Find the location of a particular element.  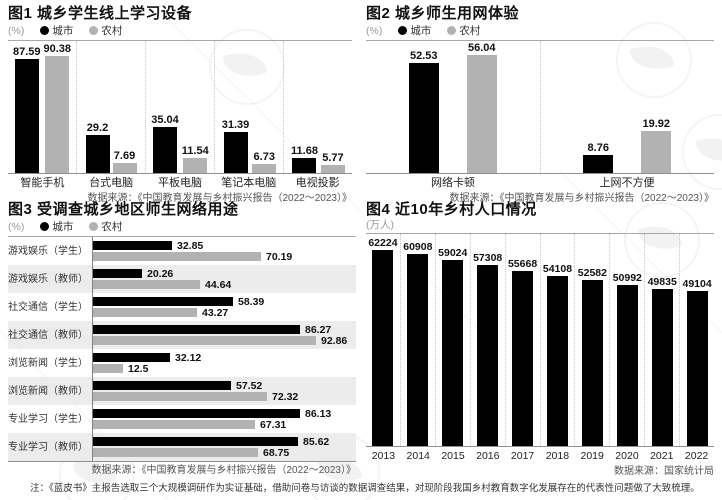

bar-value-label: 86.13 is located at coordinates (318, 413).